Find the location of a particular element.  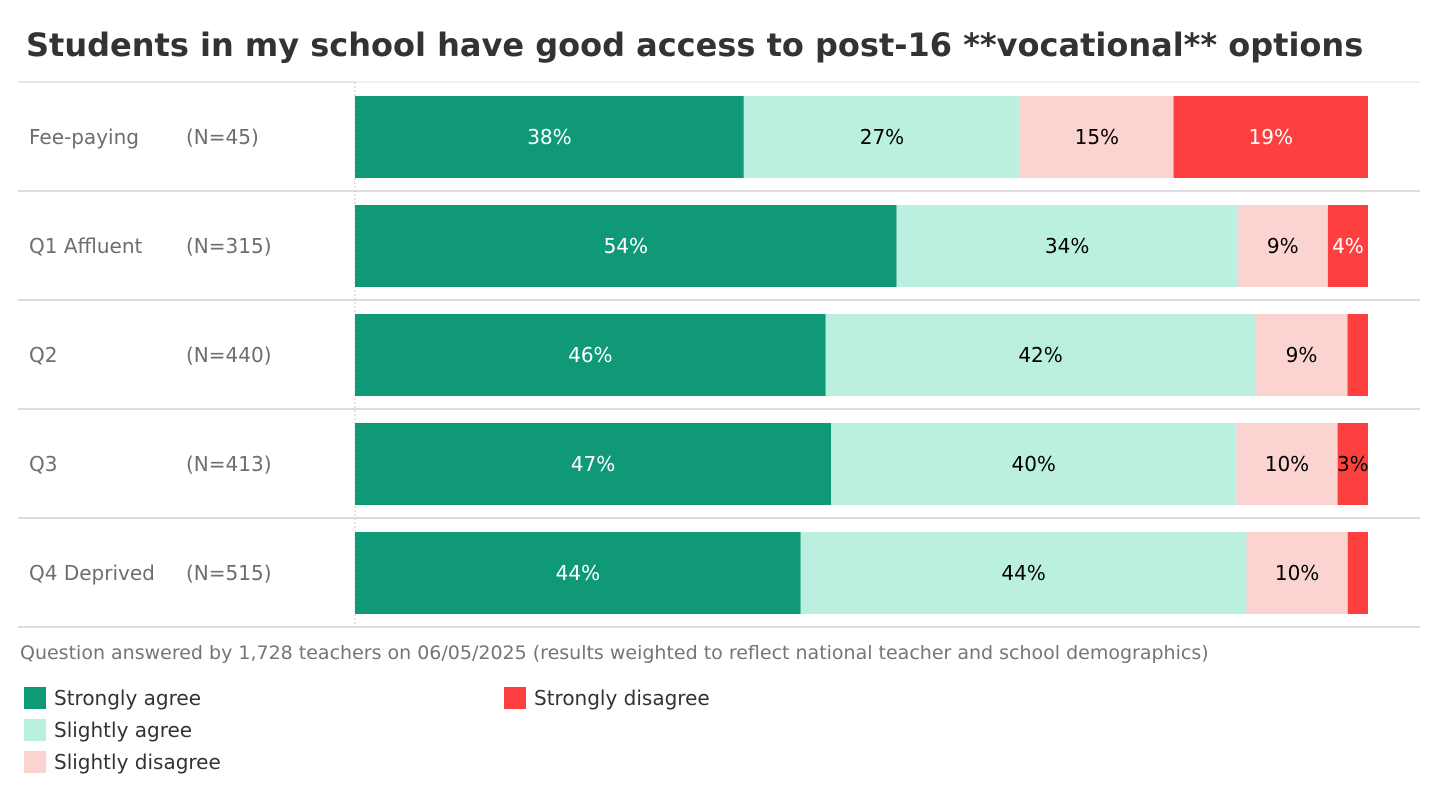

sample-size-label: (N=413) is located at coordinates (229, 464).